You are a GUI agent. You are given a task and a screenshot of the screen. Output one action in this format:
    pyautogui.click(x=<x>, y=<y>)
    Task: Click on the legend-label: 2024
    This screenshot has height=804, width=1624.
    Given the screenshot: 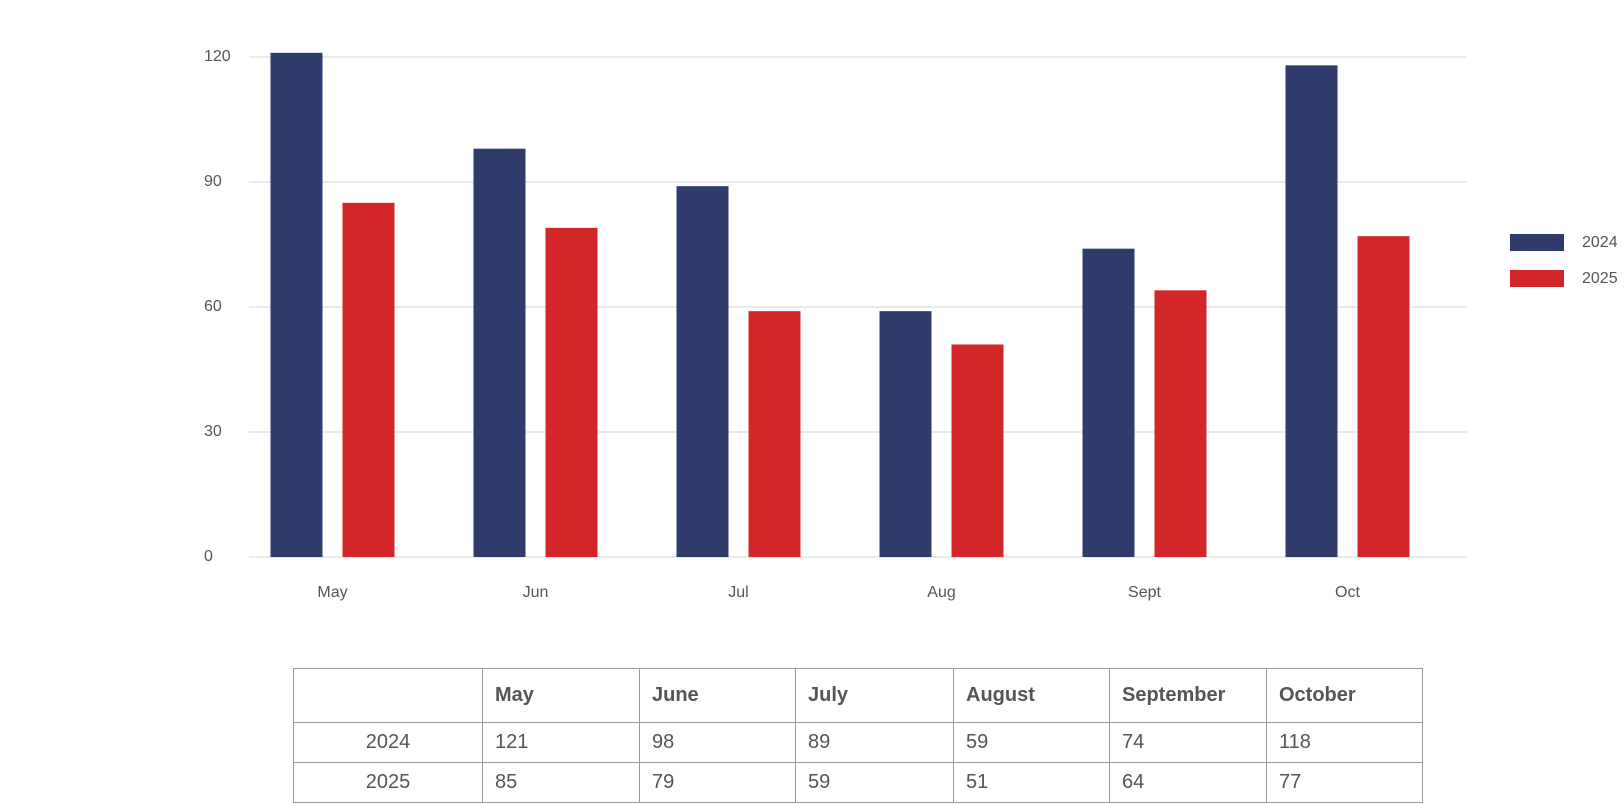 What is the action you would take?
    pyautogui.click(x=1600, y=242)
    